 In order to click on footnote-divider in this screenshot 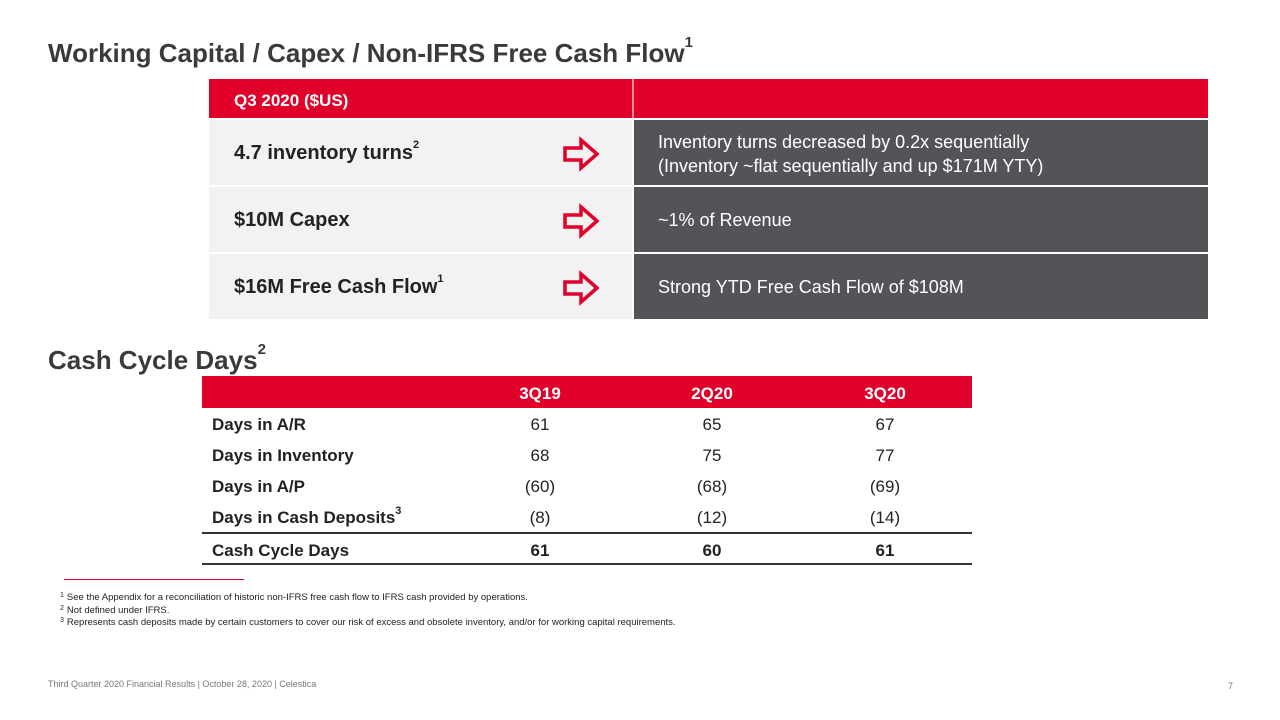, I will do `click(154, 579)`.